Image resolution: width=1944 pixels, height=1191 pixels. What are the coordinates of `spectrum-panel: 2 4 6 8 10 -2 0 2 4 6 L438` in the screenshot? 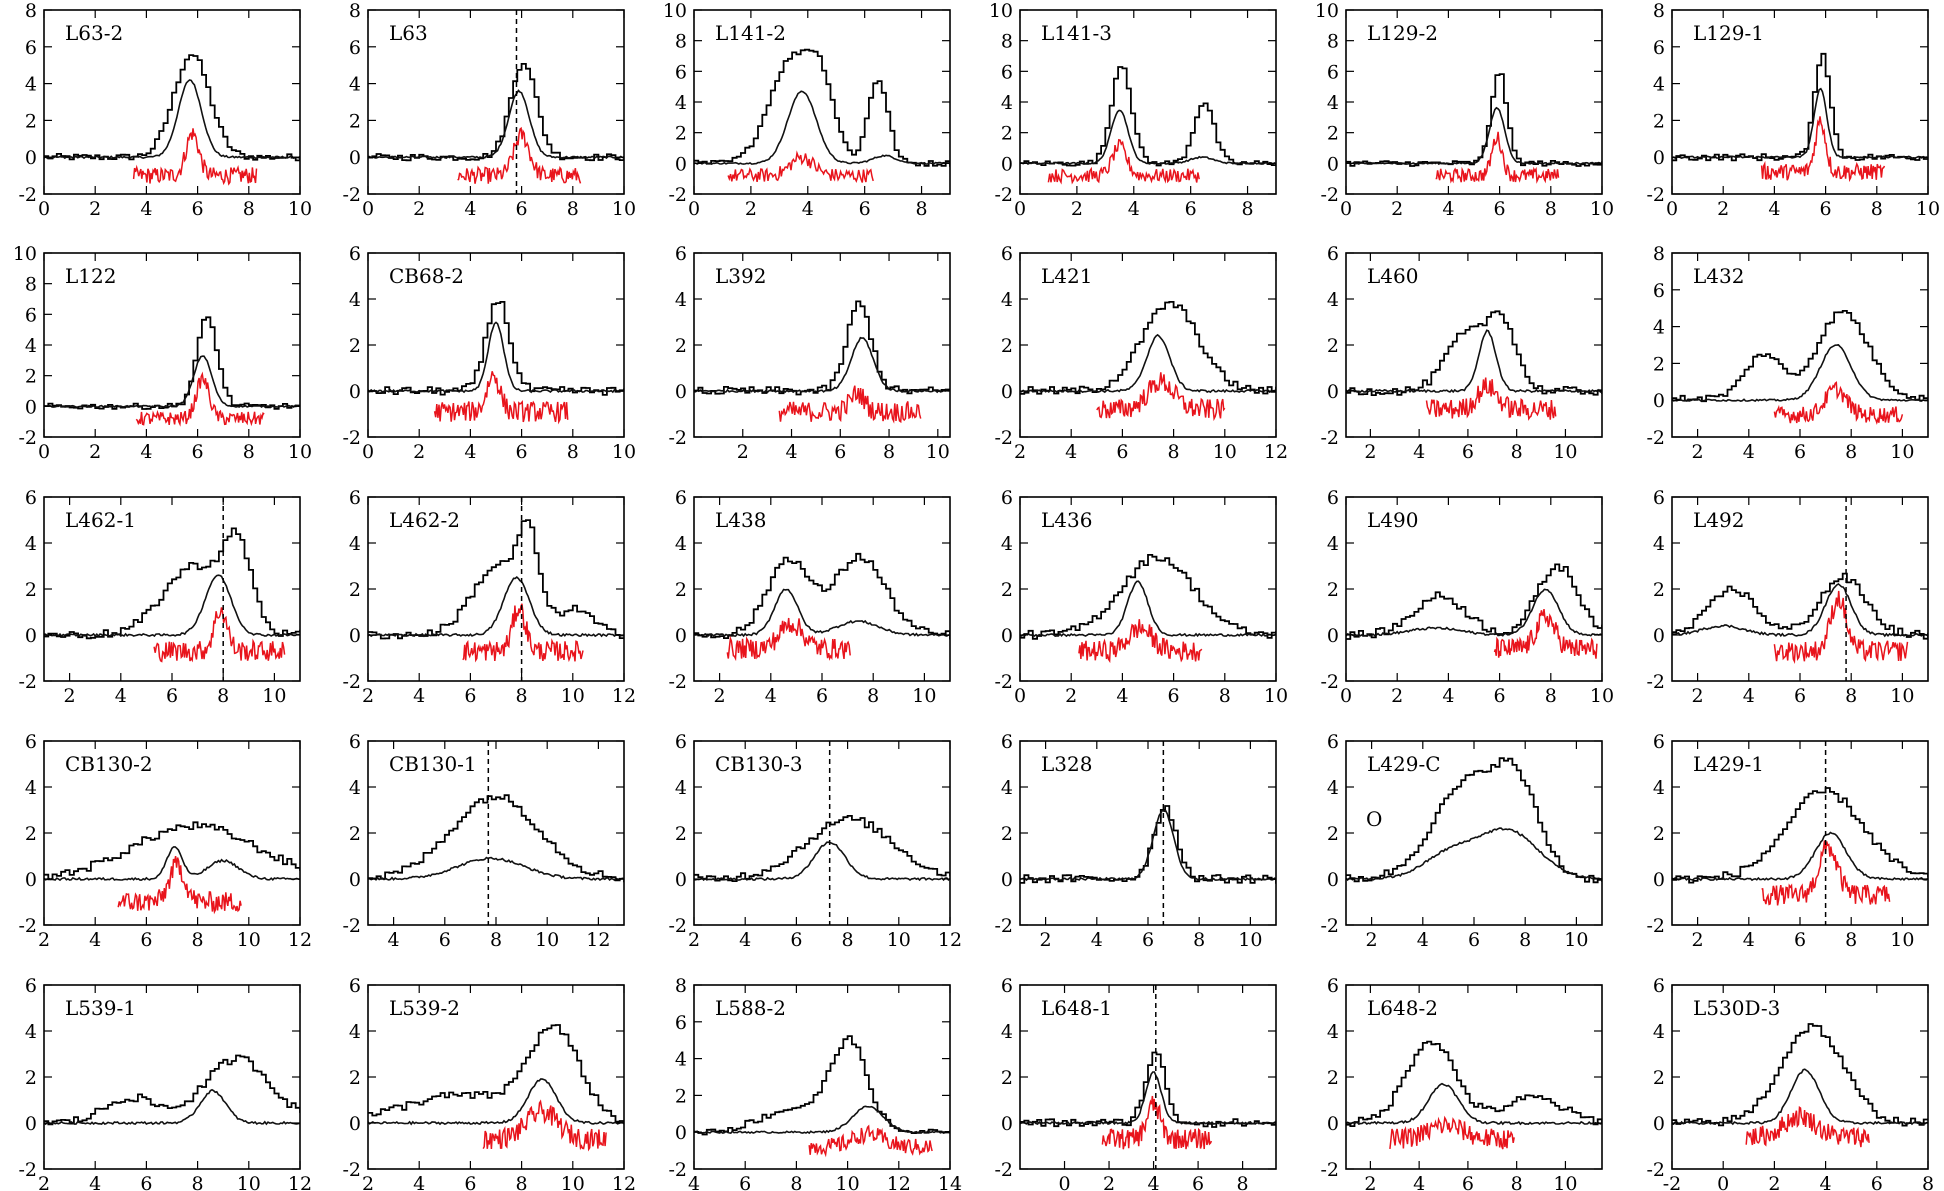 It's located at (809, 597).